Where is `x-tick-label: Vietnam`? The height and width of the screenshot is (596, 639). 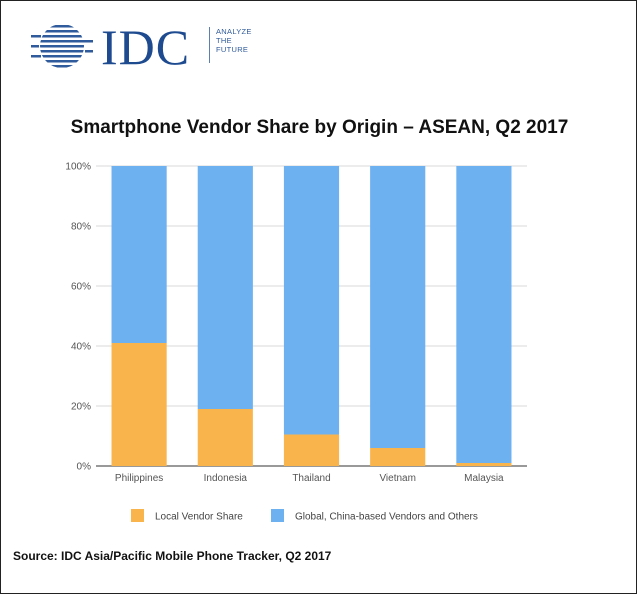 x-tick-label: Vietnam is located at coordinates (397, 478).